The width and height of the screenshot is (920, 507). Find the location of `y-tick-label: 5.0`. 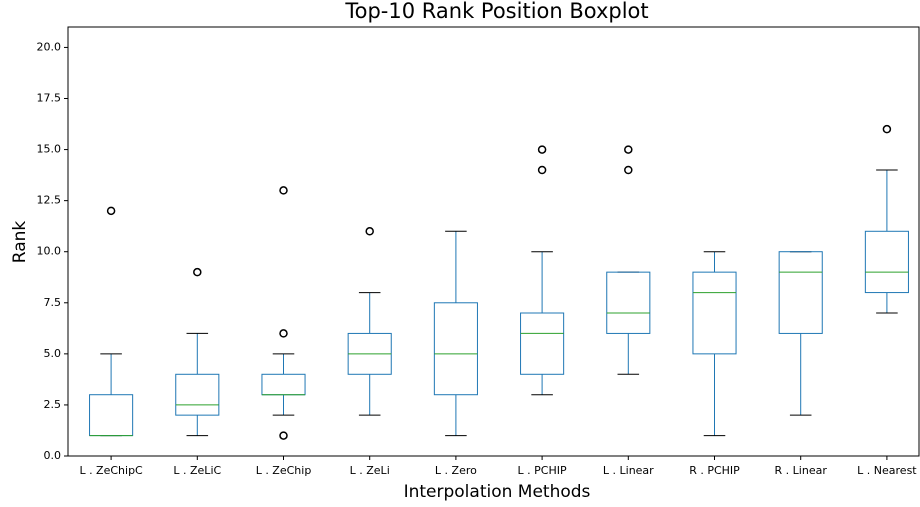

y-tick-label: 5.0 is located at coordinates (53, 353).